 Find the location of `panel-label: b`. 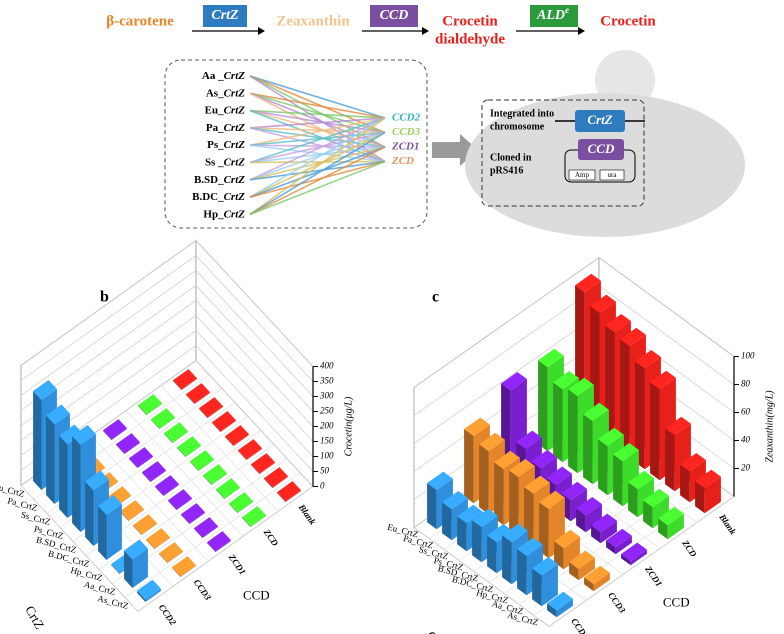

panel-label: b is located at coordinates (104, 297).